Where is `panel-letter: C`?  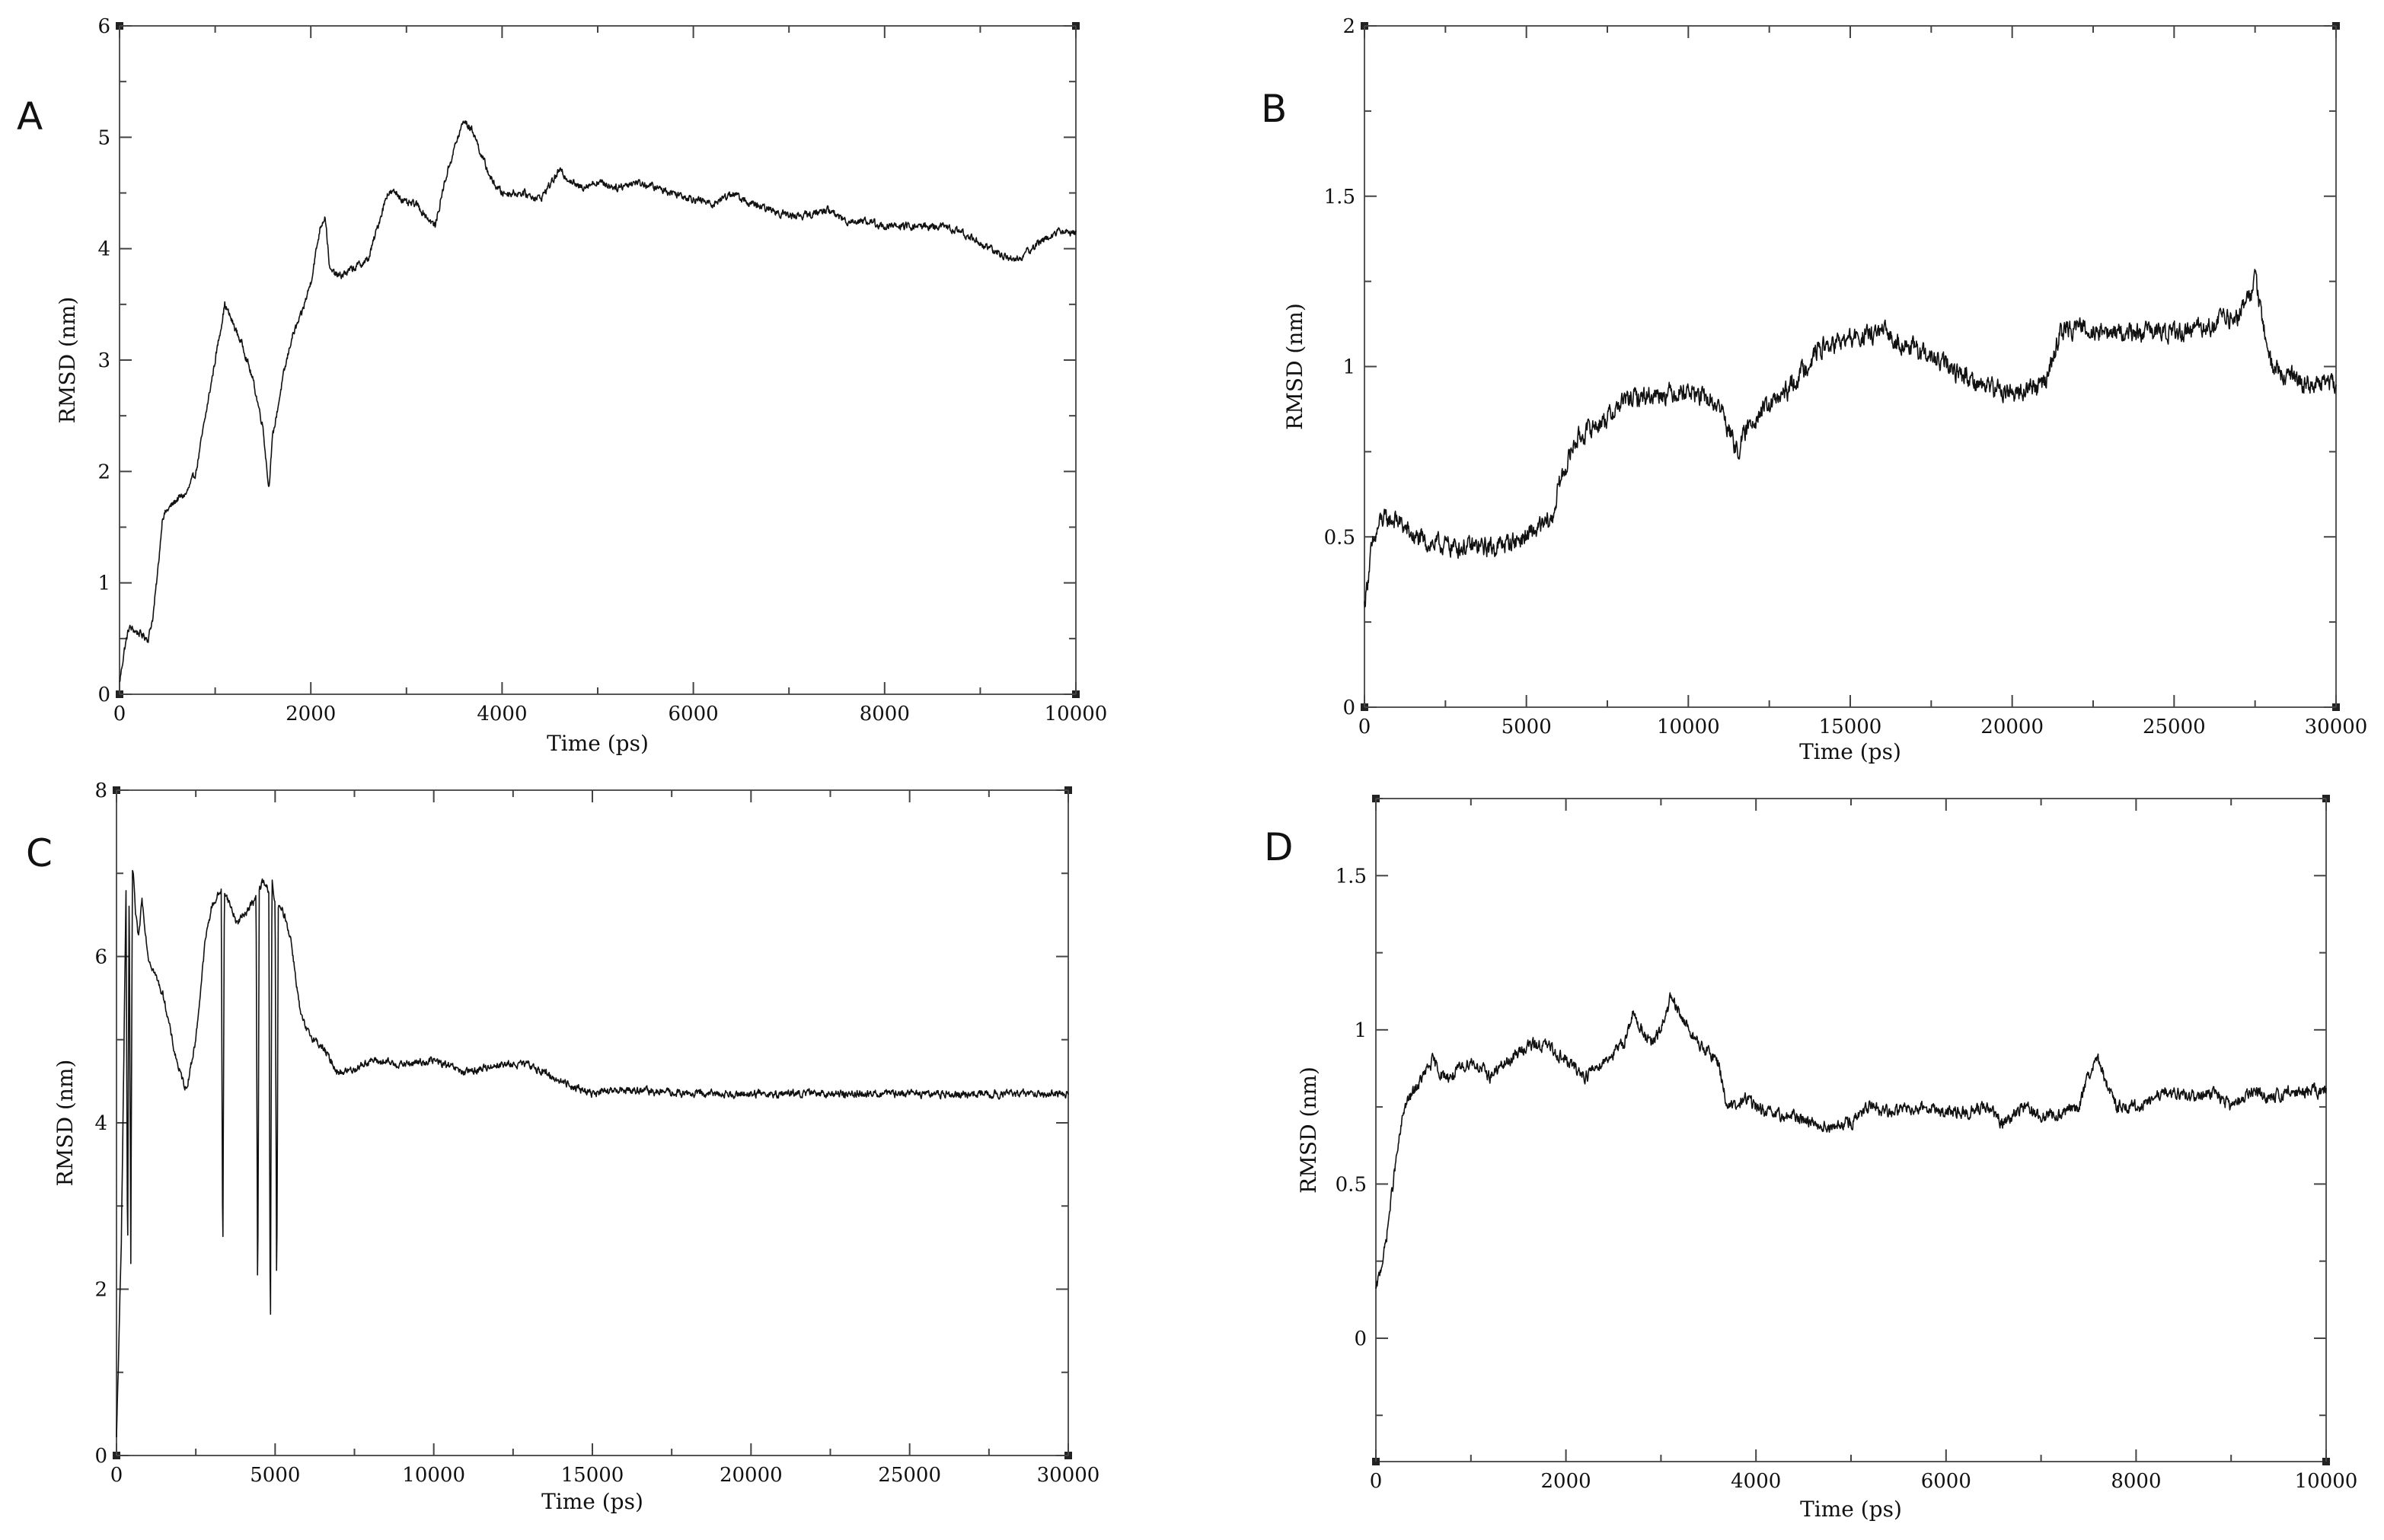 panel-letter: C is located at coordinates (39, 853).